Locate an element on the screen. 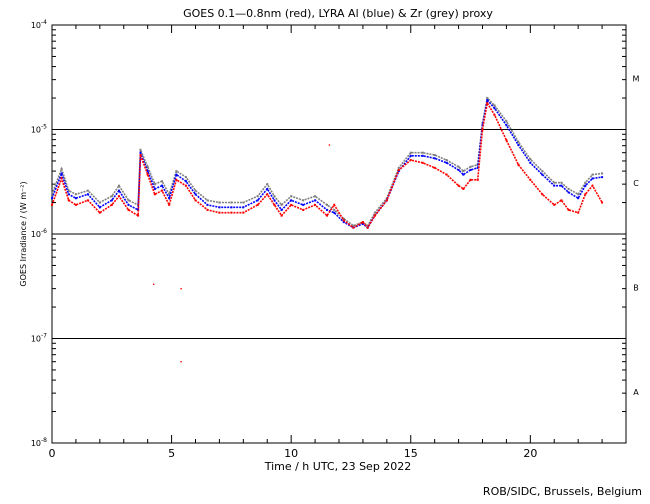  y-tick-label: 10⁻⁶ is located at coordinates (39, 233).